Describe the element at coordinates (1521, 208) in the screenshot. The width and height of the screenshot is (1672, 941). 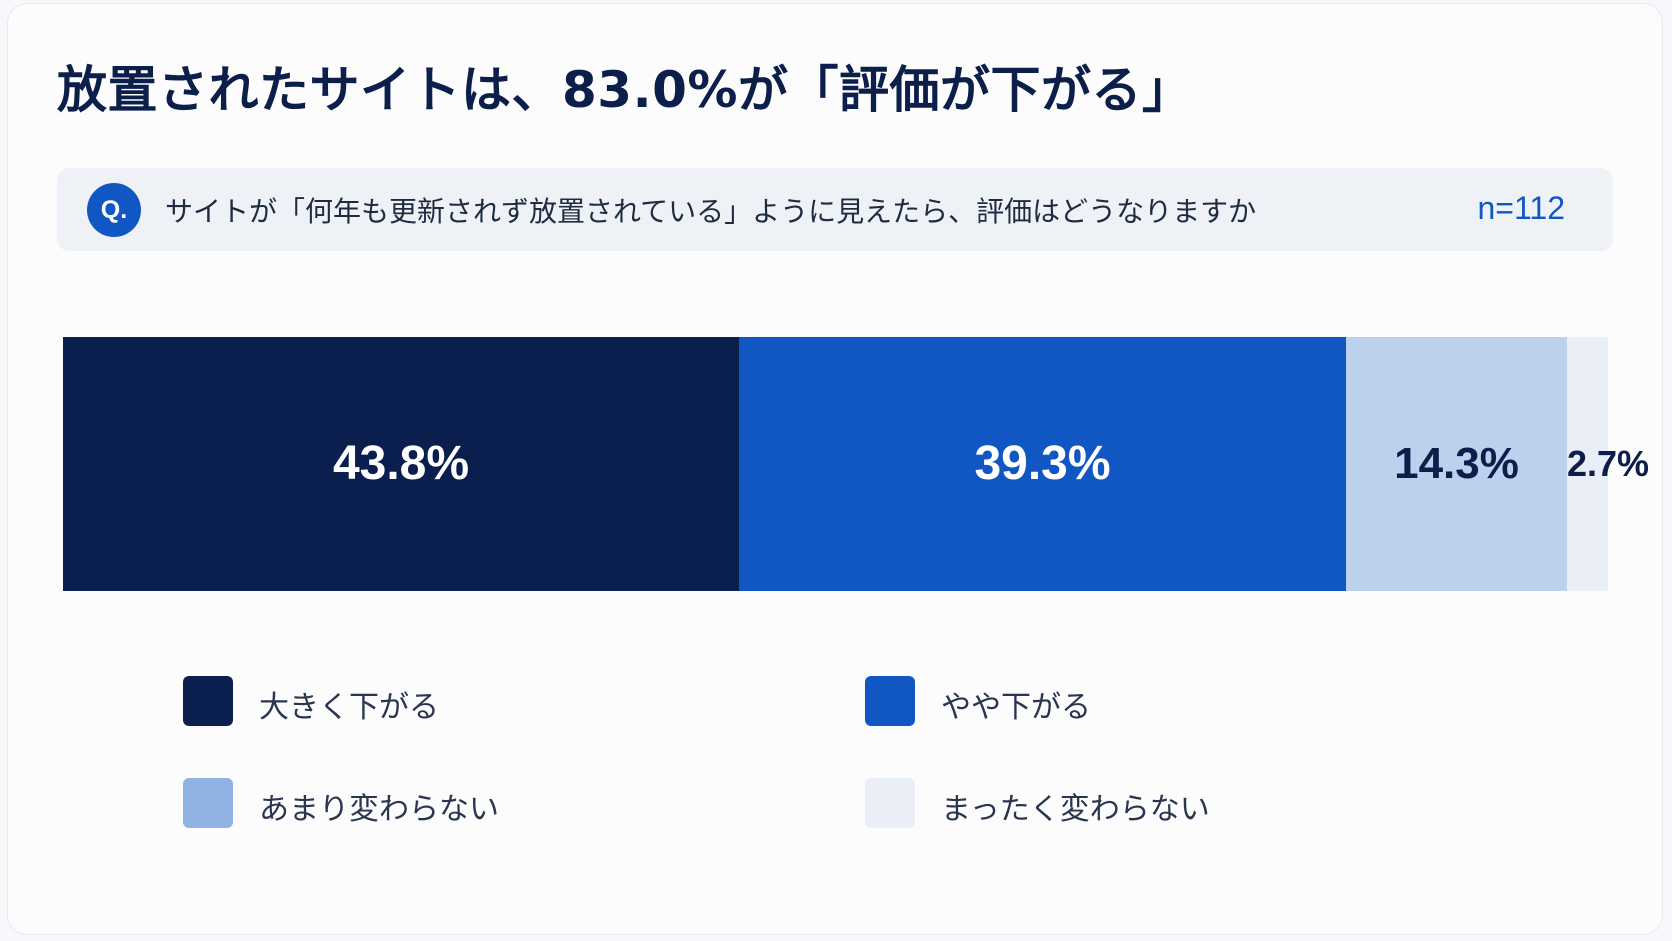
I see `sample-size: n=112` at that location.